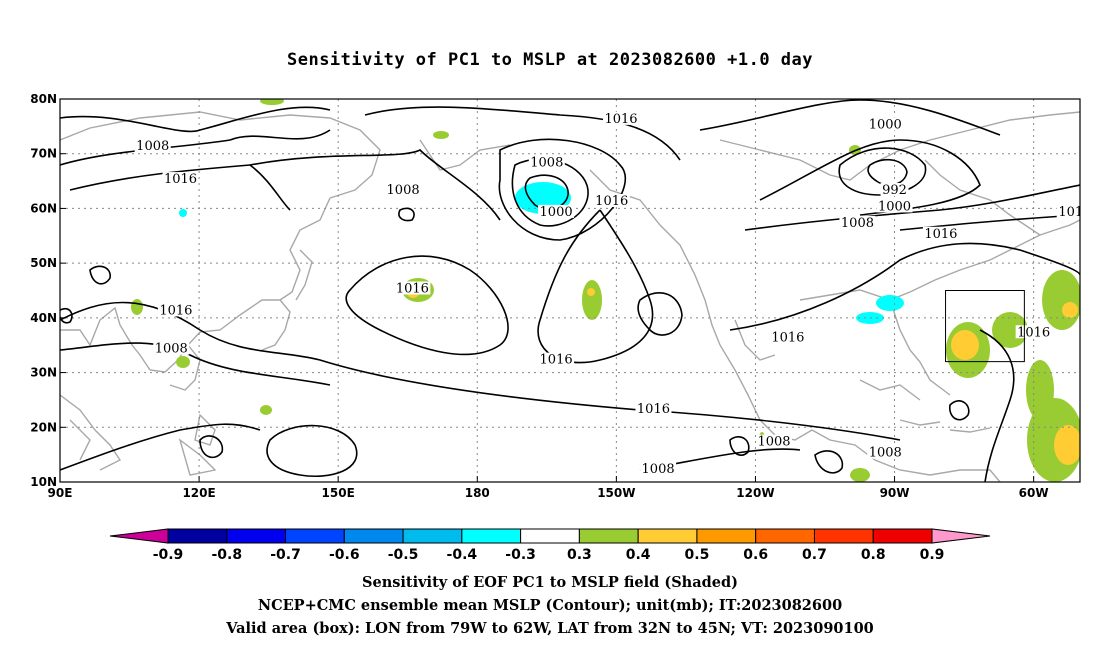  I want to click on y-tick-label: 60N, so click(43, 208).